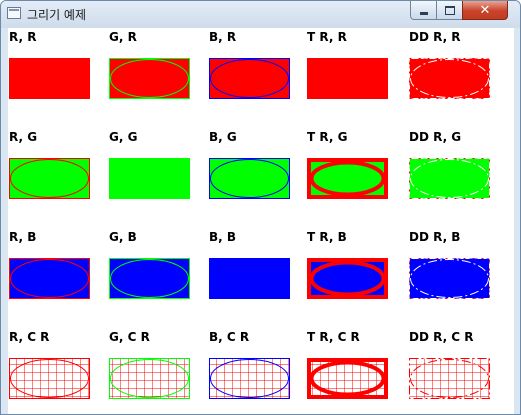 Image resolution: width=521 pixels, height=415 pixels. What do you see at coordinates (129, 337) in the screenshot?
I see `shape-label: G, C R` at bounding box center [129, 337].